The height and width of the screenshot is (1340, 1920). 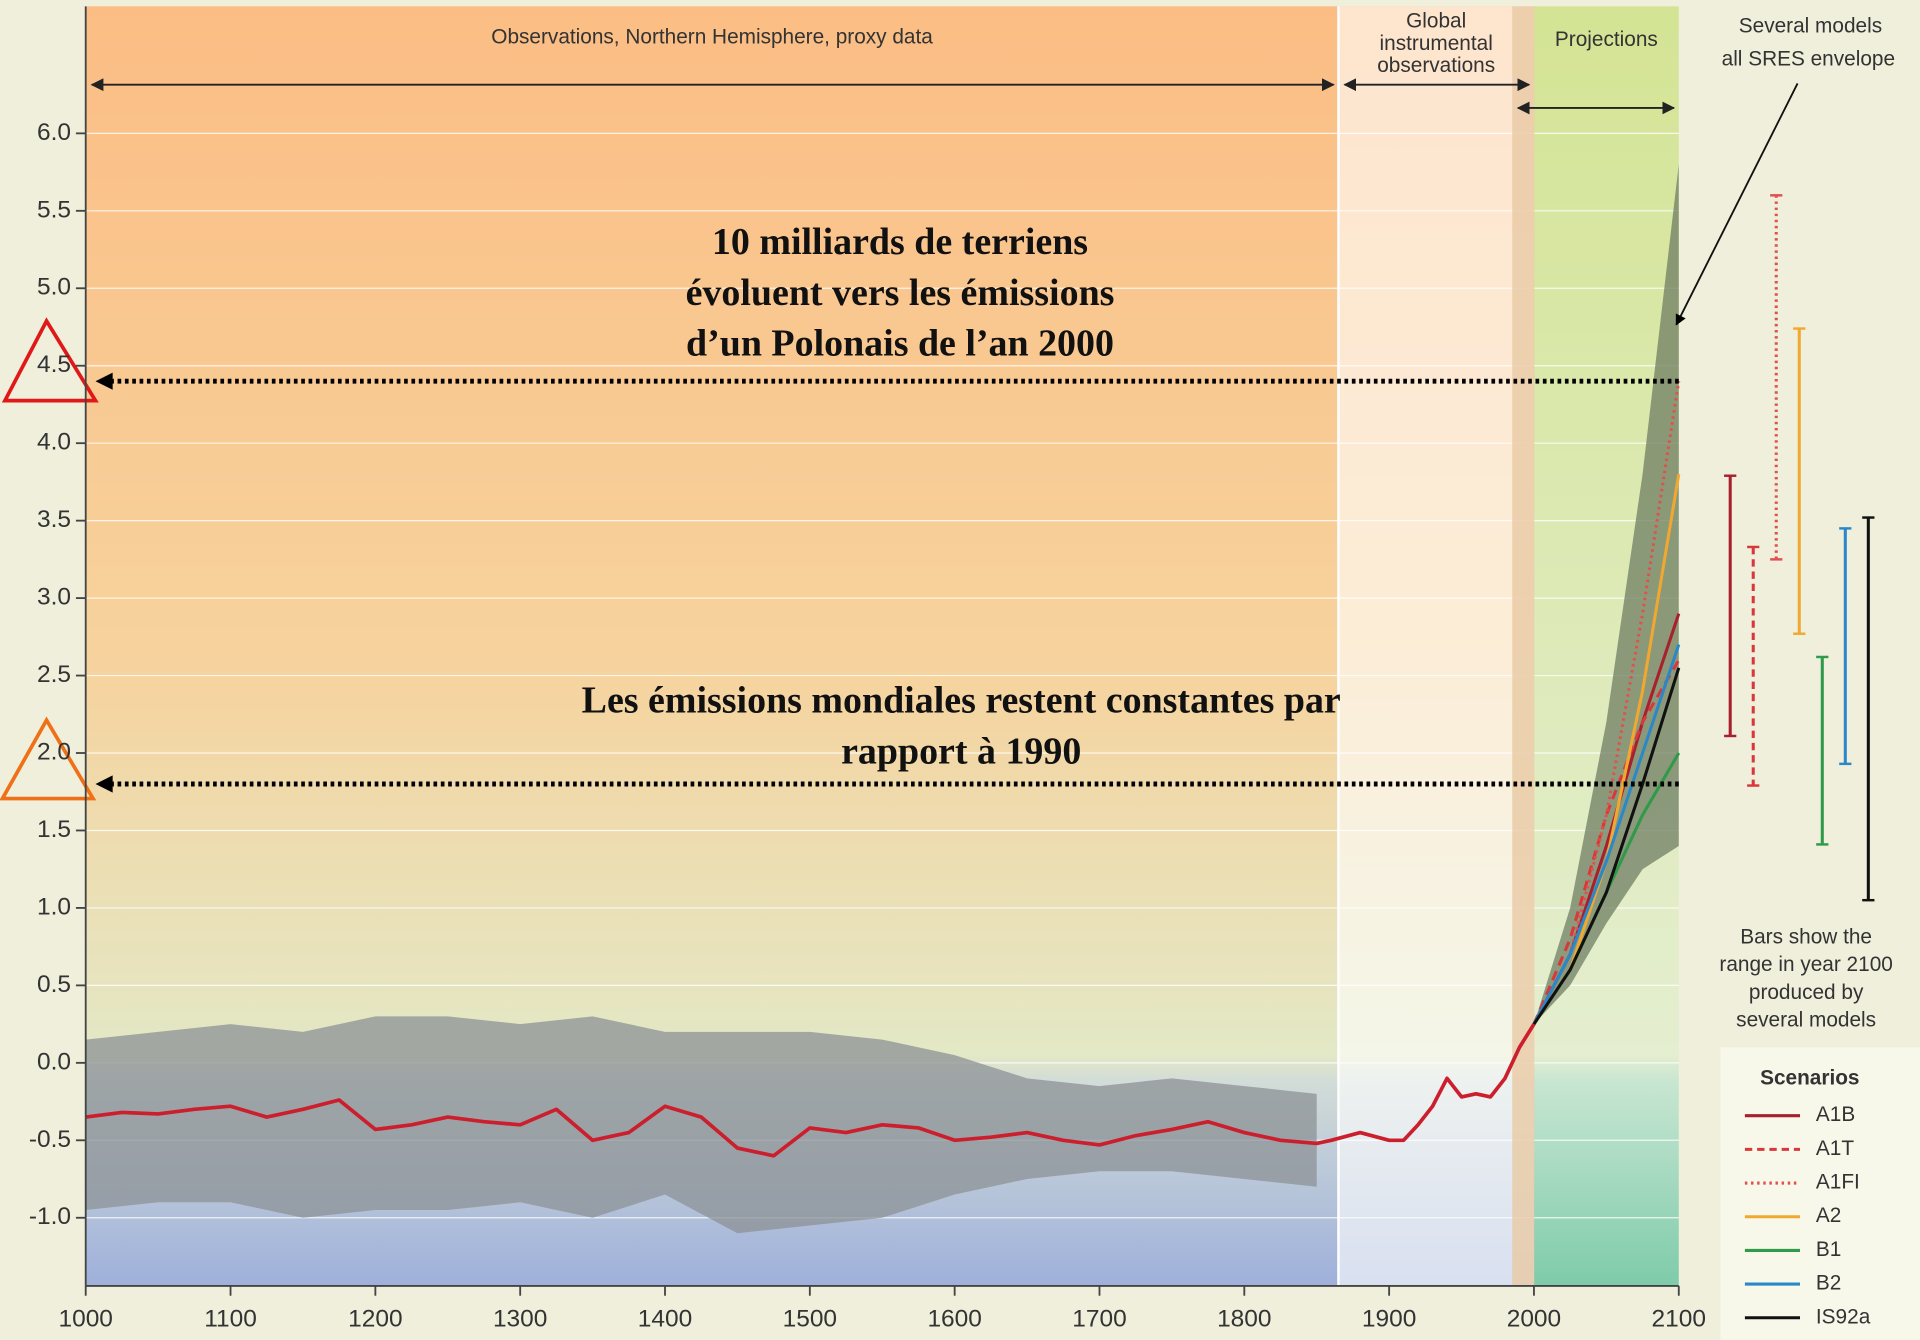 What do you see at coordinates (1436, 646) in the screenshot?
I see `region-overlay` at bounding box center [1436, 646].